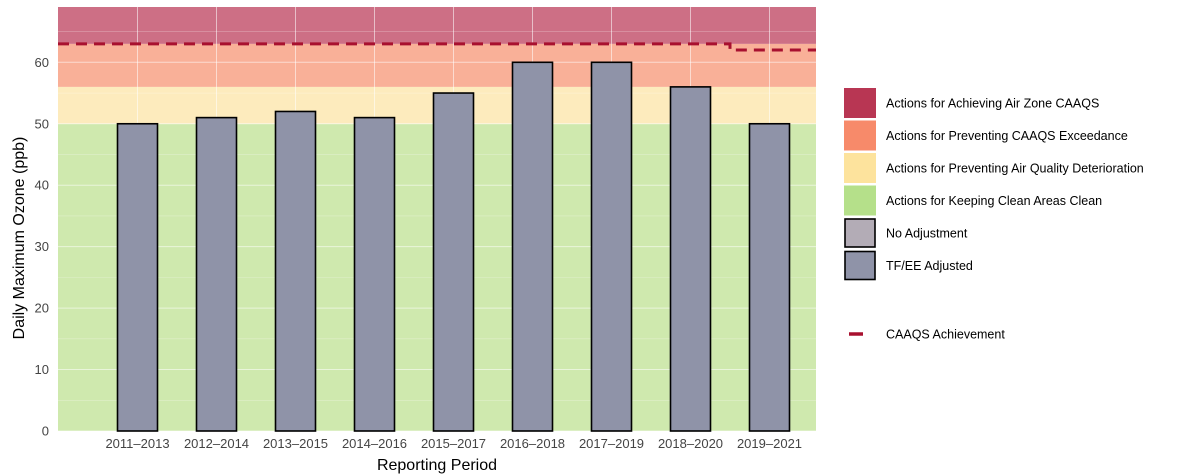 The height and width of the screenshot is (474, 1203). I want to click on y-tick-label: 30, so click(42, 246).